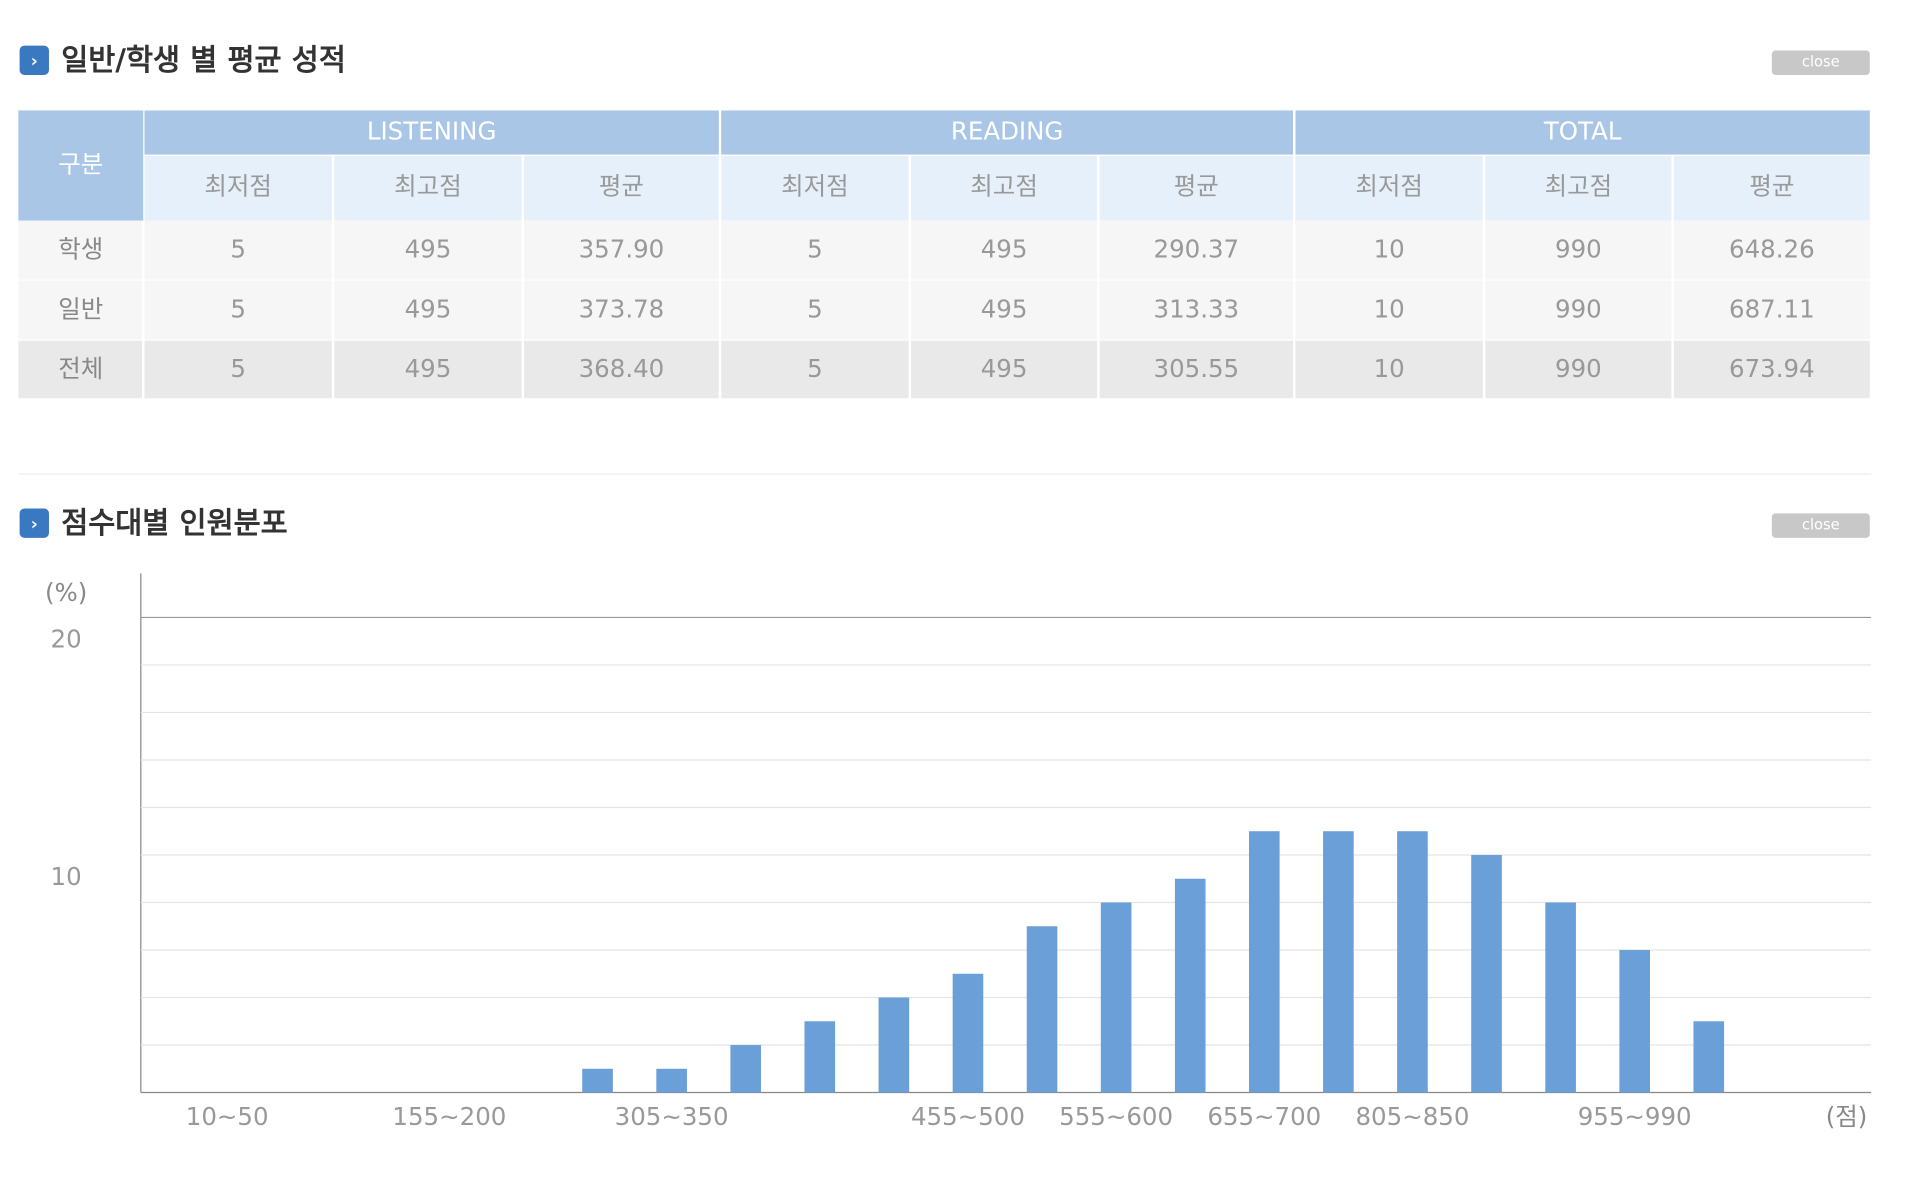 Image resolution: width=1920 pixels, height=1192 pixels. Describe the element at coordinates (1116, 1116) in the screenshot. I see `x-tick-label: 555~600` at that location.